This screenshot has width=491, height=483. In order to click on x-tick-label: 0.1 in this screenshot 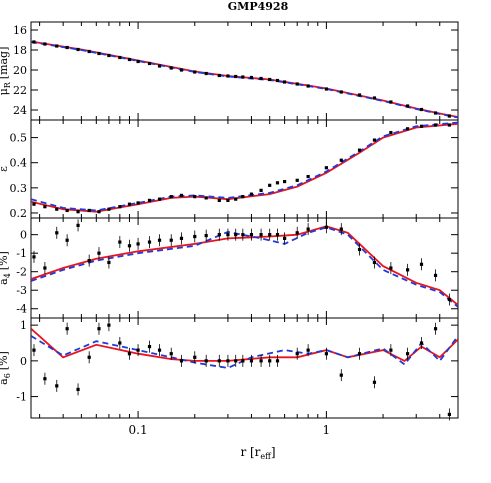, I will do `click(138, 430)`.